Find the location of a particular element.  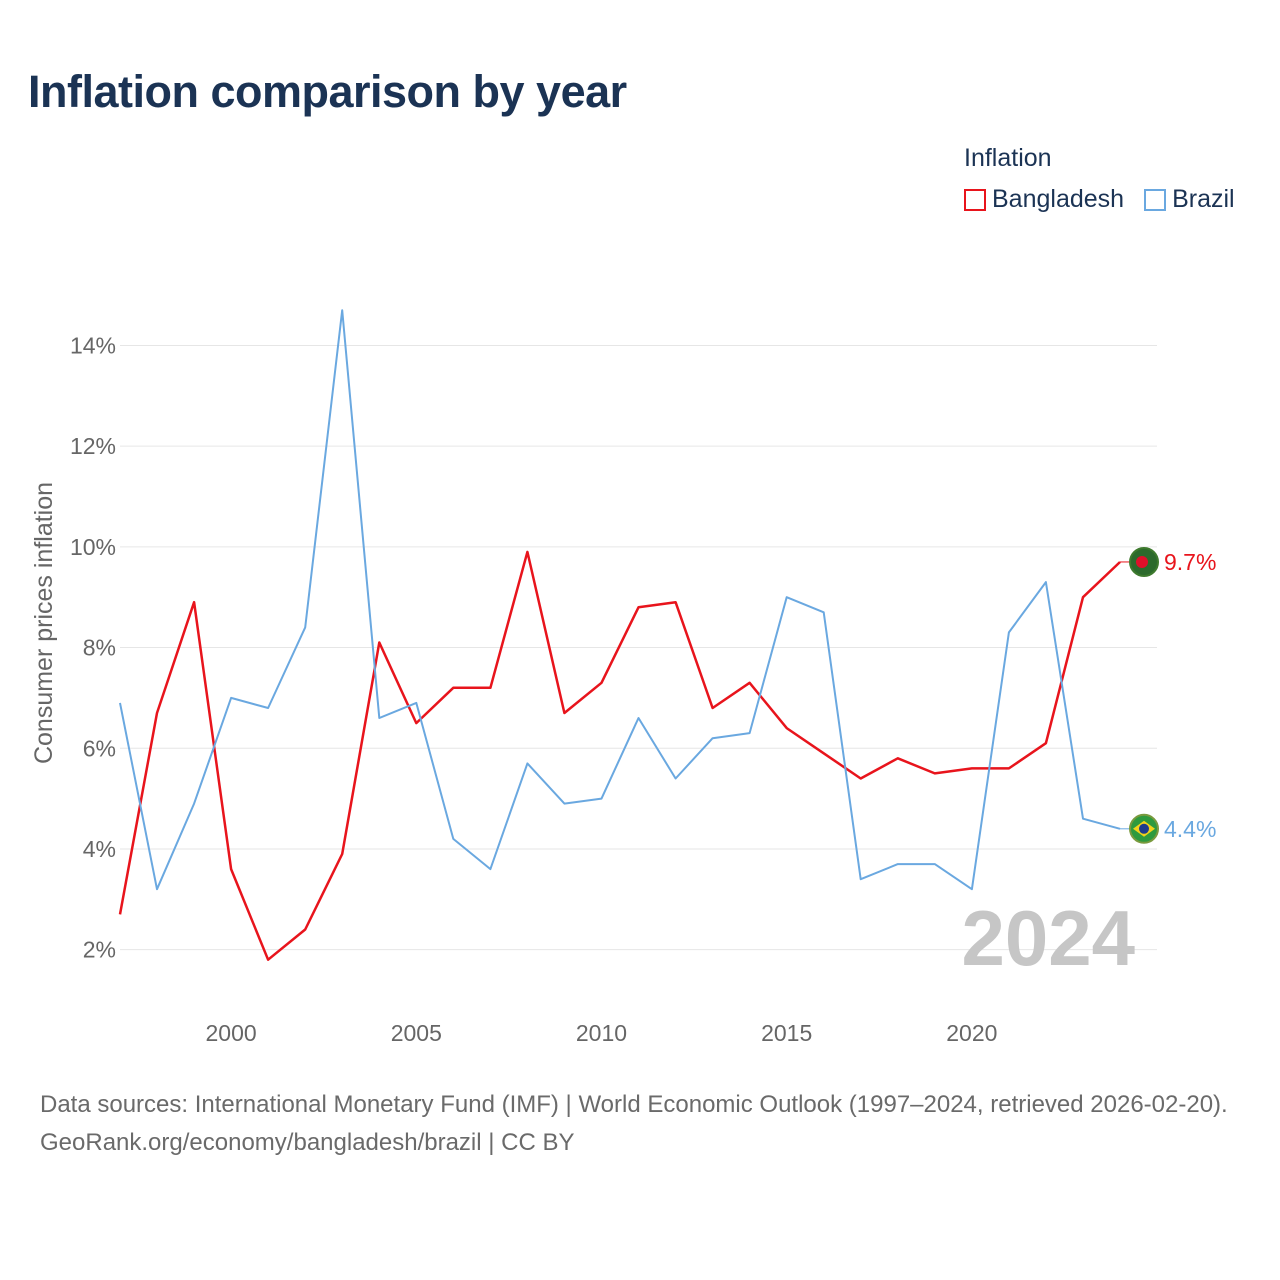

x-tick-label-2000: 2000 is located at coordinates (231, 1033).